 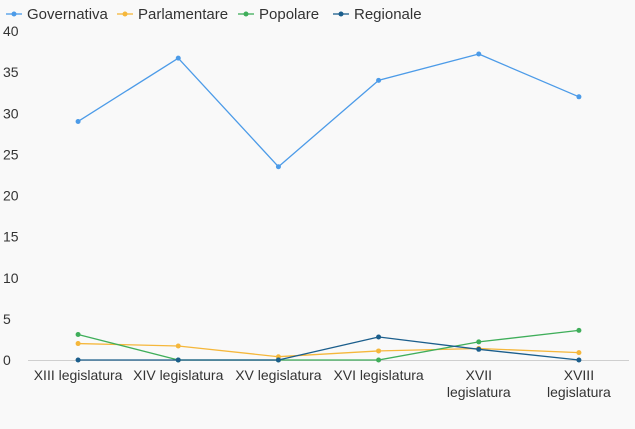 What do you see at coordinates (289, 14) in the screenshot?
I see `legend-label-popolare: Popolare` at bounding box center [289, 14].